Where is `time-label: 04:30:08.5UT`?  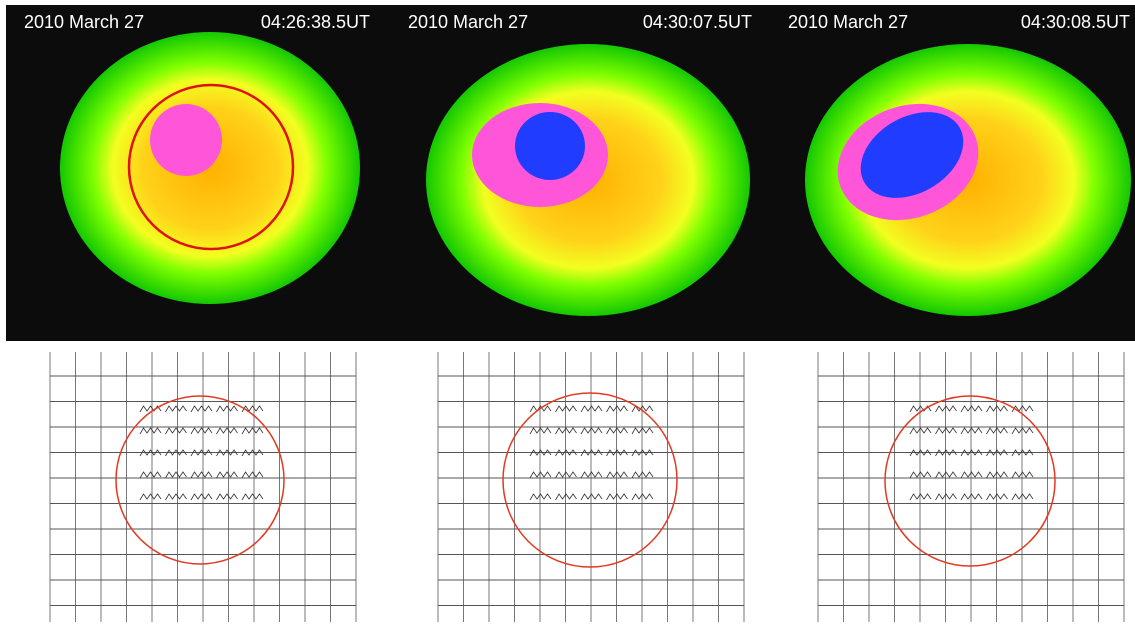 time-label: 04:30:08.5UT is located at coordinates (1075, 22).